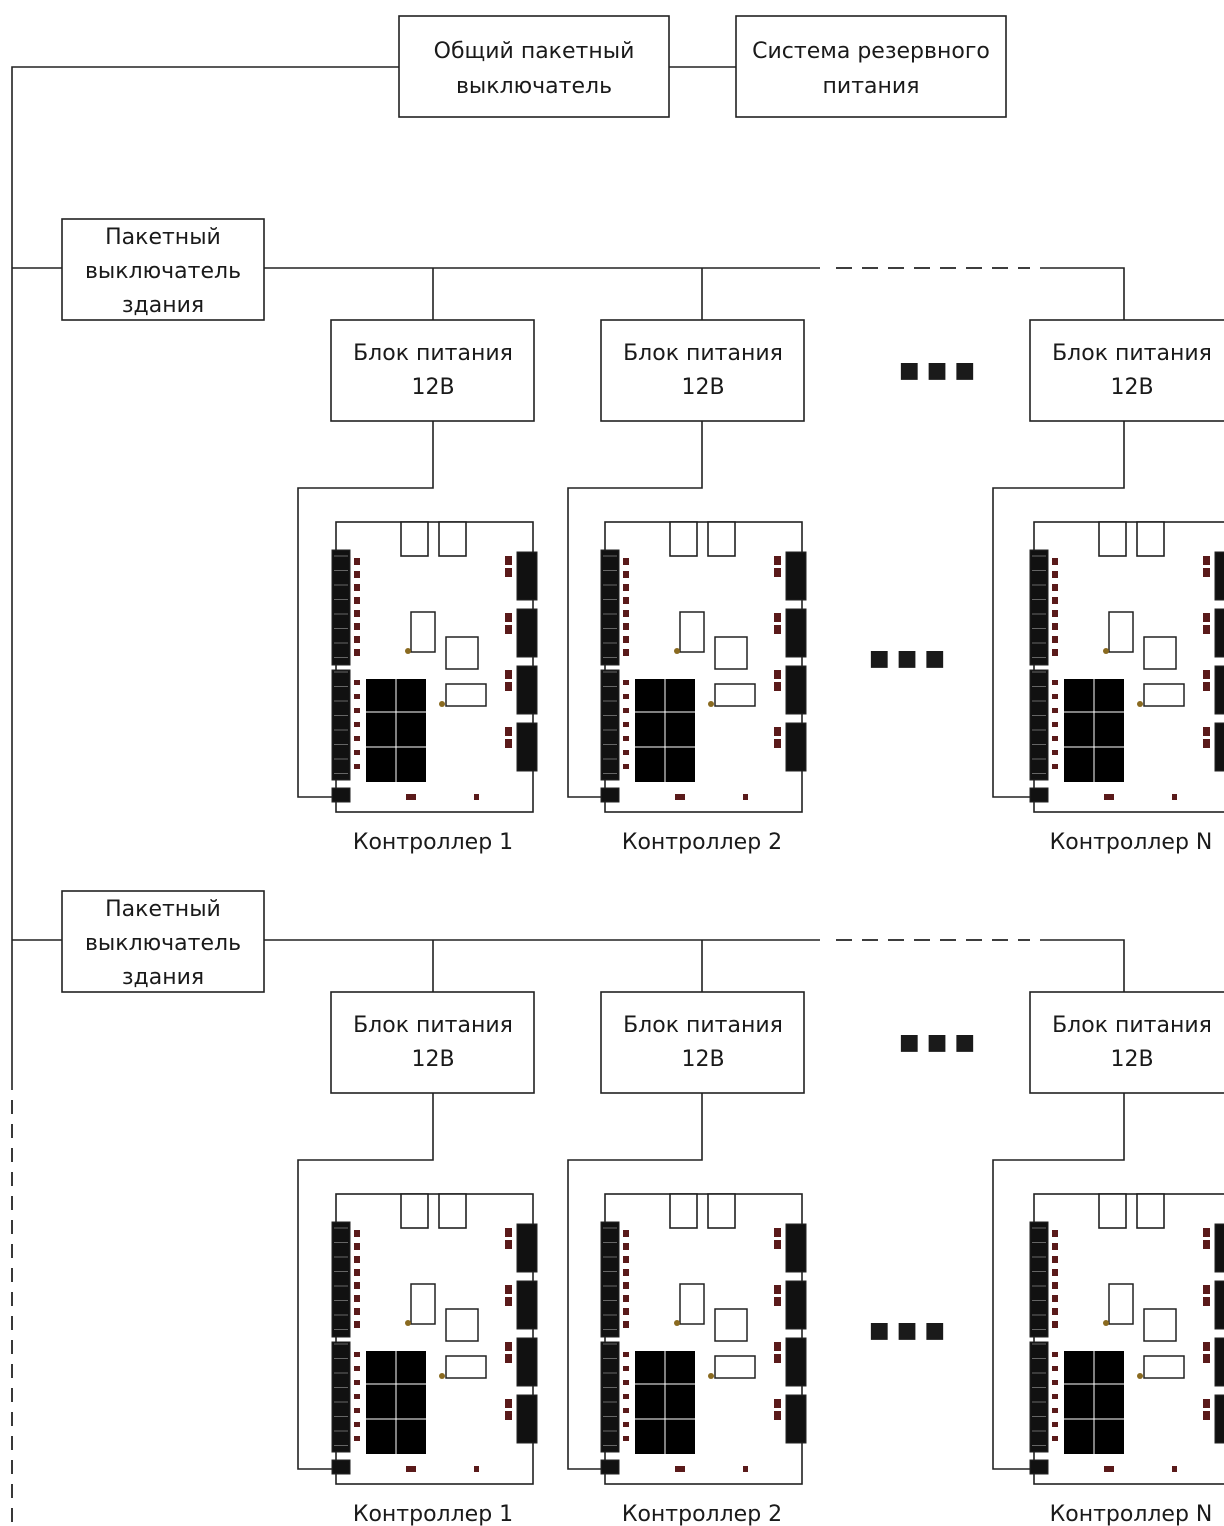 Image resolution: width=1224 pixels, height=1526 pixels. Describe the element at coordinates (871, 86) in the screenshot. I see `backup-power-label-line2: питания` at that location.